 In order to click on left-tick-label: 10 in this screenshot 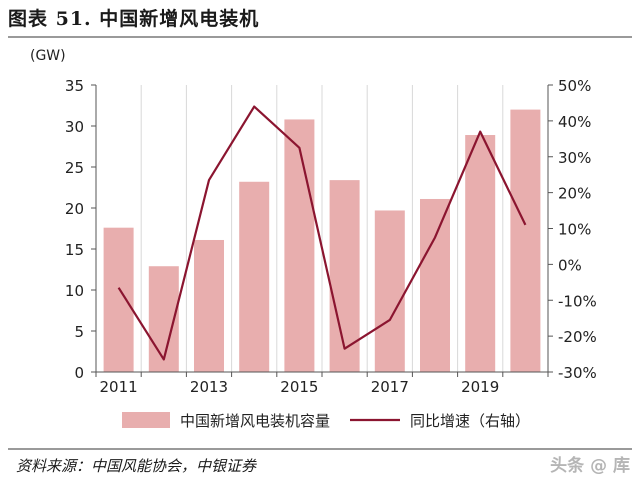, I will do `click(74, 291)`.